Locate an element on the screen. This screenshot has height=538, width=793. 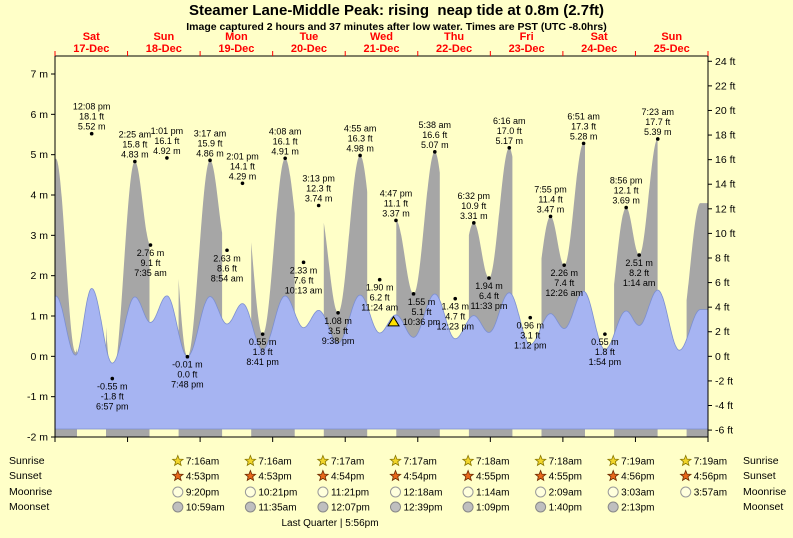
y-axis-label-m: 0 m is located at coordinates (39, 357).